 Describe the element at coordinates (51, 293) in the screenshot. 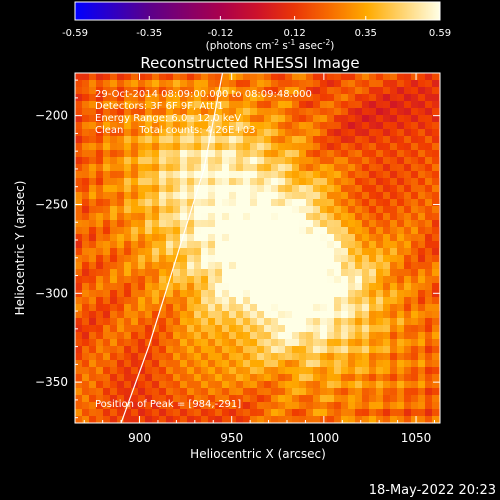

I see `y-tick-label: −300` at that location.